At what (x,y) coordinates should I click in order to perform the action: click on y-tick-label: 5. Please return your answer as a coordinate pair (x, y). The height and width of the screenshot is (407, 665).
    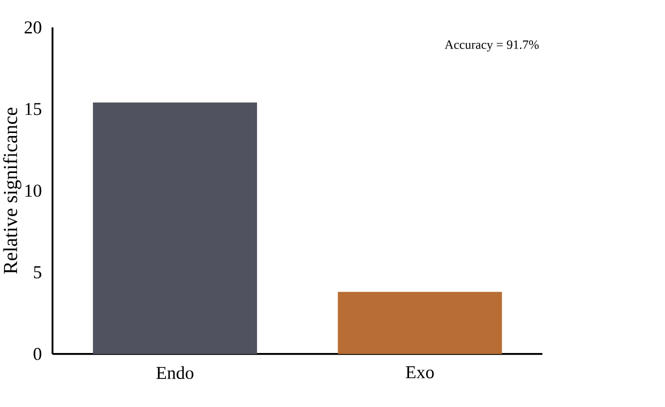
    Looking at the image, I should click on (38, 272).